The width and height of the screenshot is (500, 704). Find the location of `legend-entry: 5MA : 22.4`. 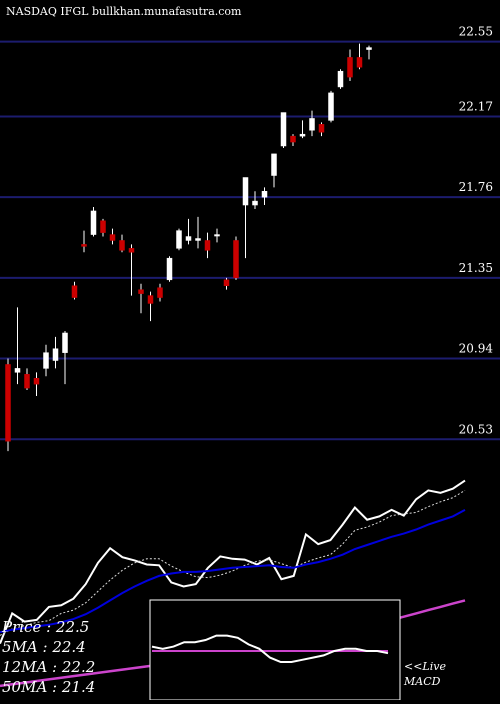

legend-entry: 5MA : 22.4 is located at coordinates (44, 647).